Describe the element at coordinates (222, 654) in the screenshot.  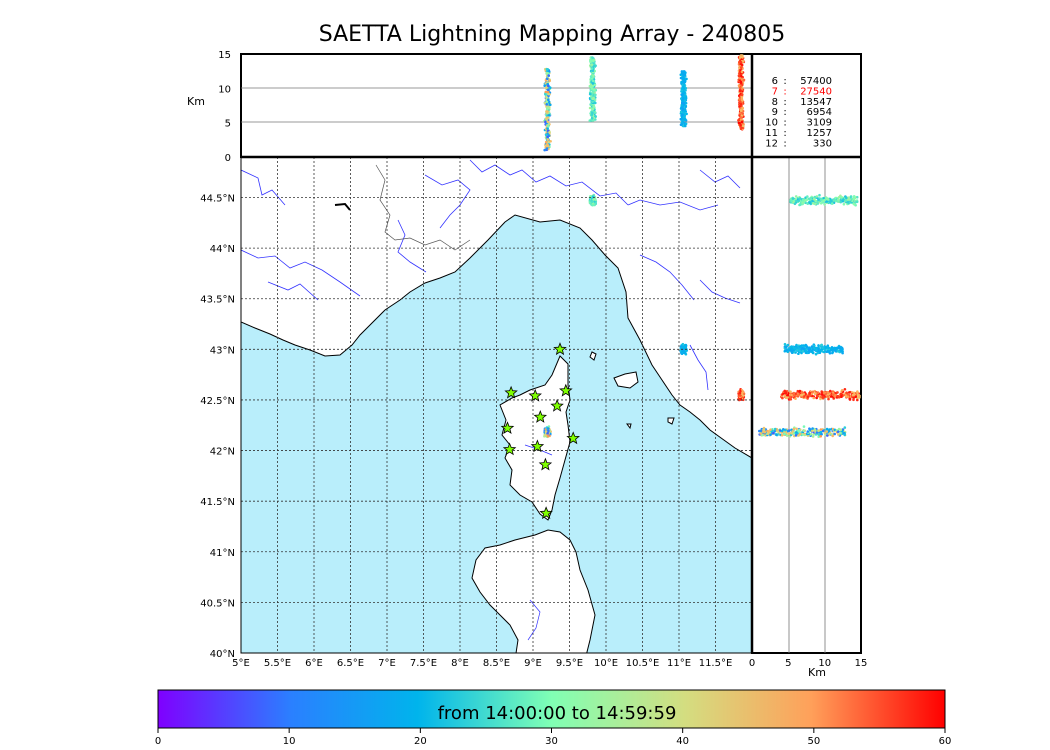
I see `lat-tick-label: 40°N` at that location.